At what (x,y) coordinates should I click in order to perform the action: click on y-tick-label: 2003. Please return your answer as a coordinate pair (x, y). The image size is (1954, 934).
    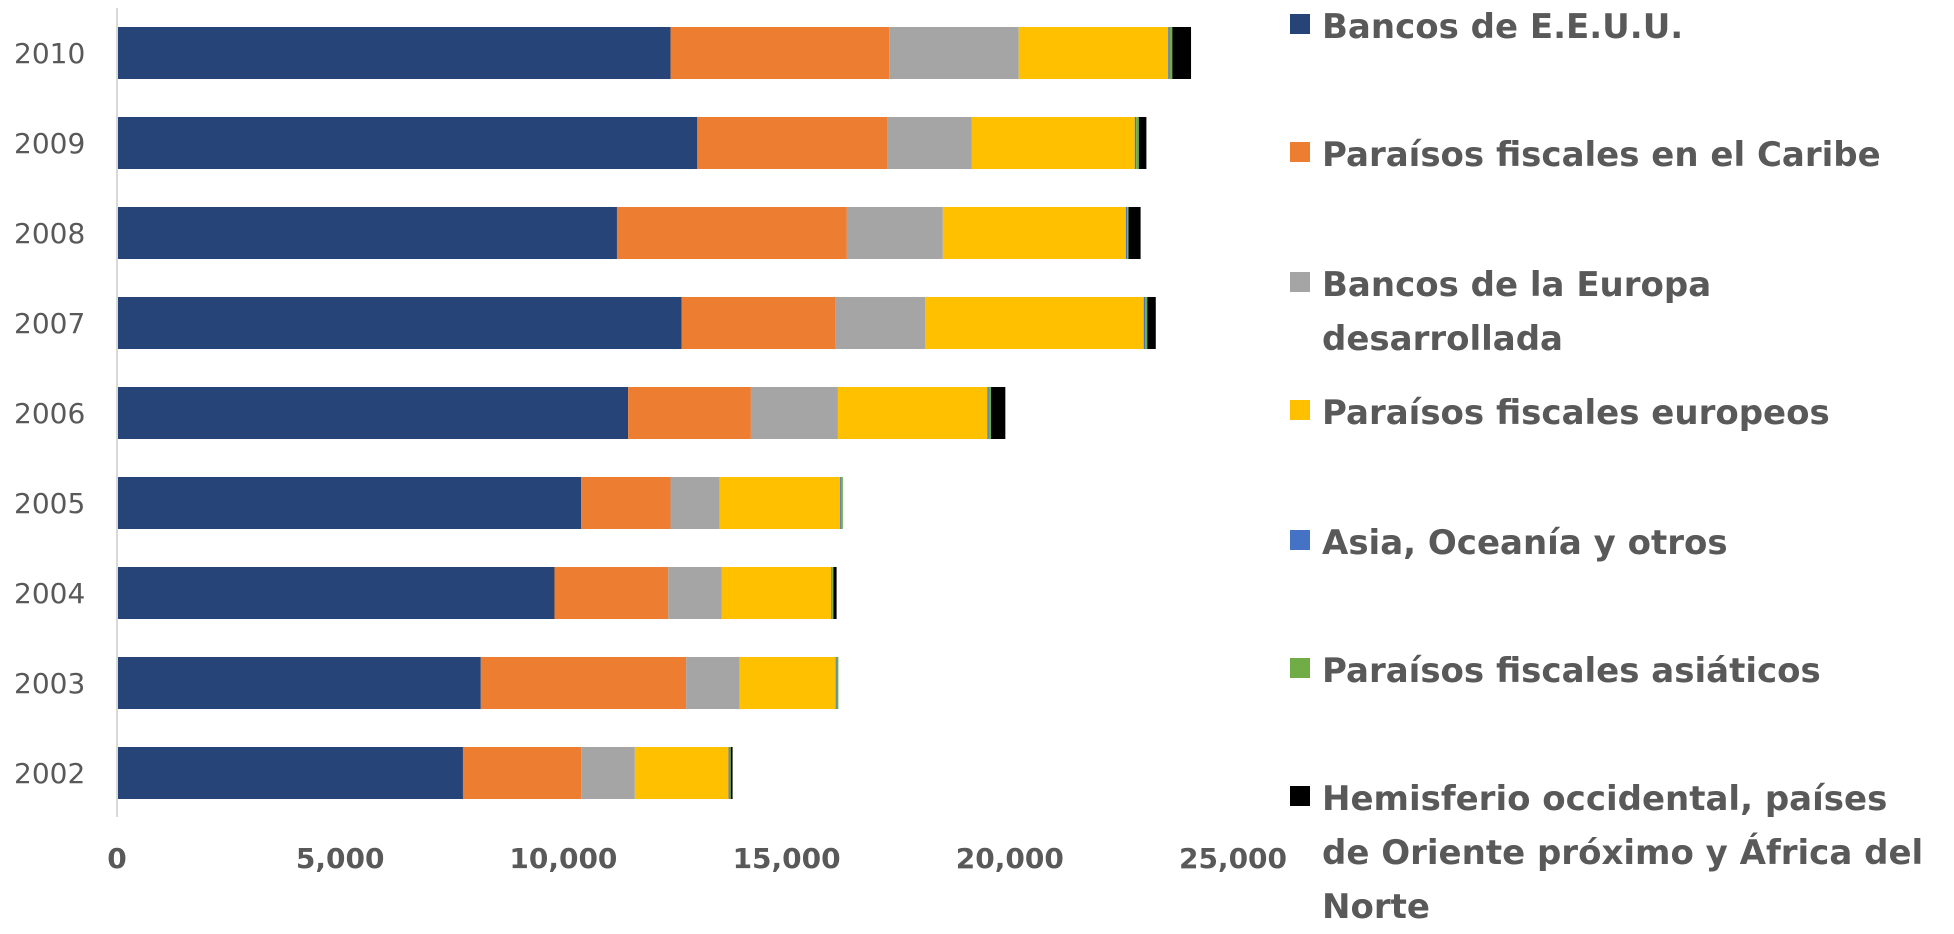
    Looking at the image, I should click on (49, 683).